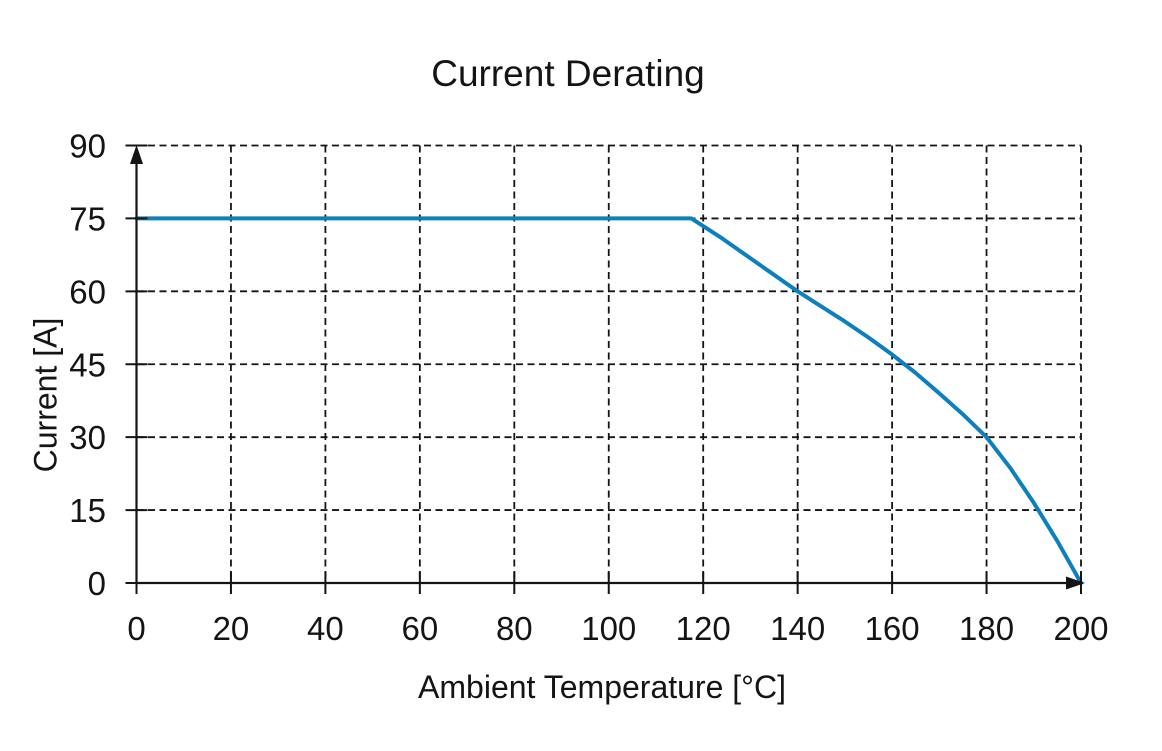 Image resolution: width=1162 pixels, height=751 pixels. Describe the element at coordinates (231, 628) in the screenshot. I see `x-tick-label: 20` at that location.